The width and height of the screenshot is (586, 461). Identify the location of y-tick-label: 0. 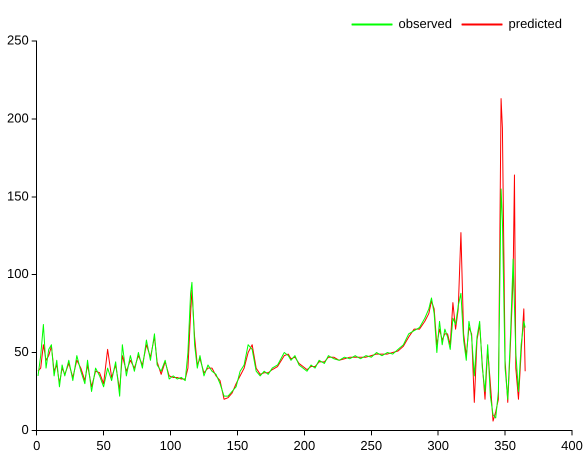
(25, 429).